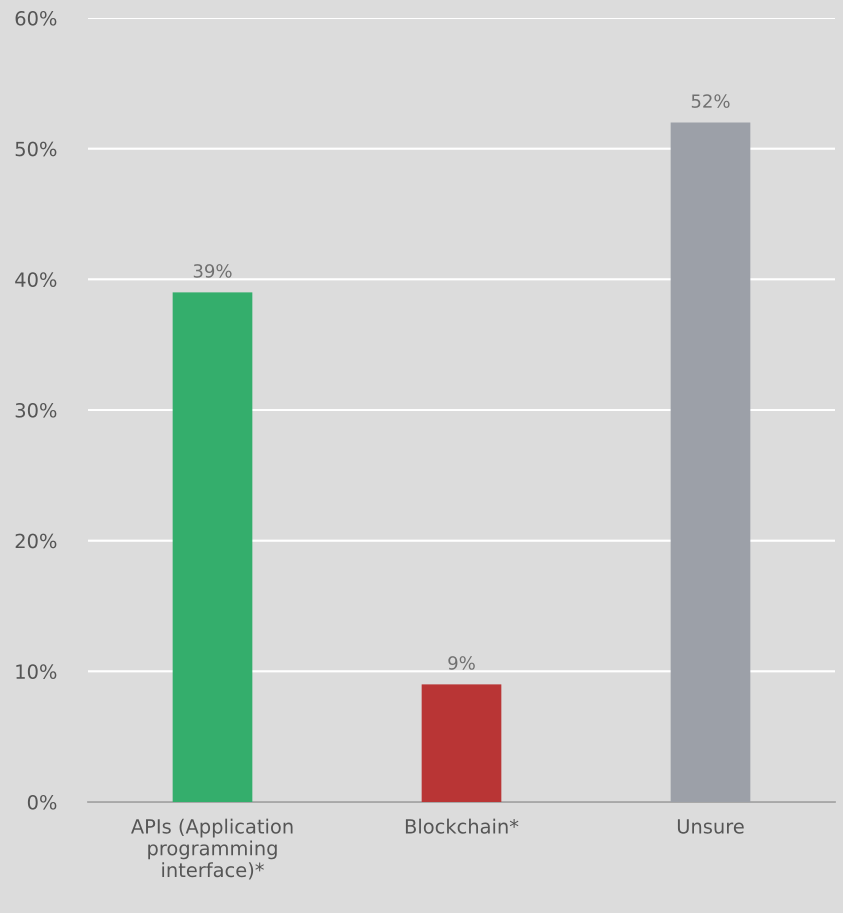 This screenshot has height=913, width=843. Describe the element at coordinates (36, 541) in the screenshot. I see `y-tick-label: 20%` at that location.